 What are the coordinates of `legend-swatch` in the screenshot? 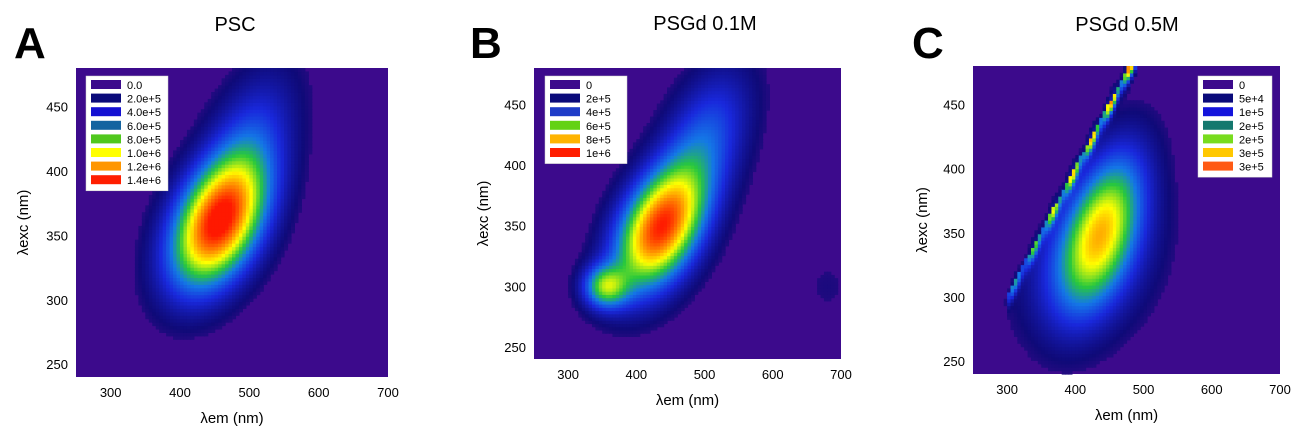 It's located at (106, 125).